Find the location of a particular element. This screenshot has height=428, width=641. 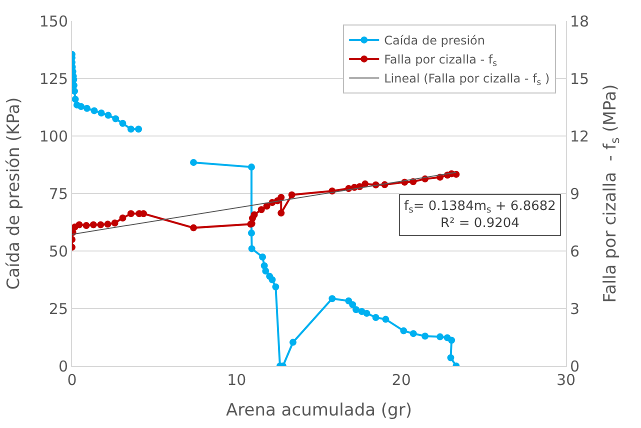

y2-tick-label: 18 is located at coordinates (580, 21).